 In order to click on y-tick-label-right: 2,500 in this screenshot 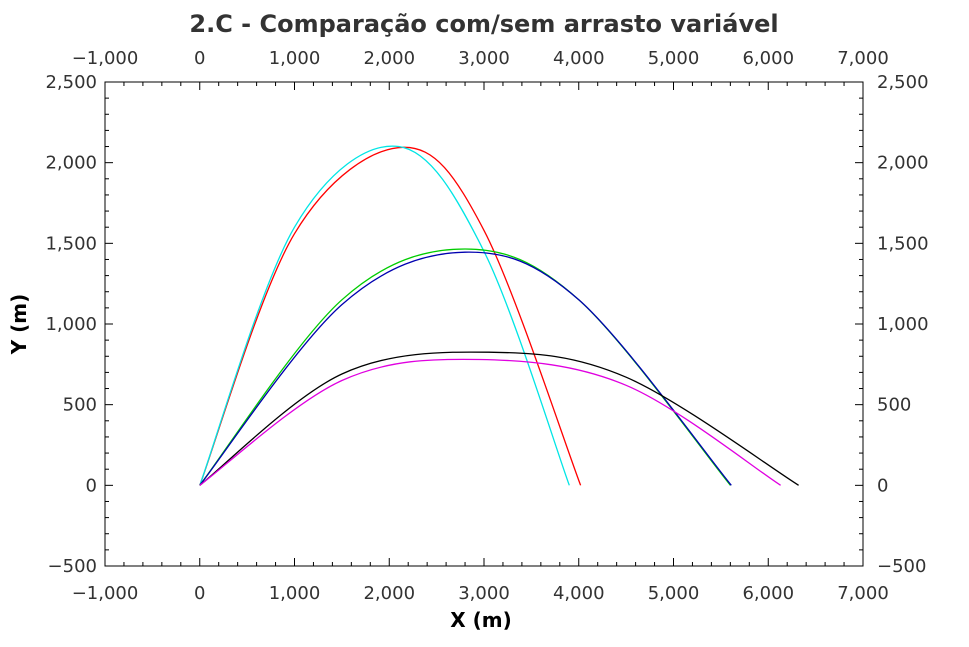, I will do `click(903, 82)`.